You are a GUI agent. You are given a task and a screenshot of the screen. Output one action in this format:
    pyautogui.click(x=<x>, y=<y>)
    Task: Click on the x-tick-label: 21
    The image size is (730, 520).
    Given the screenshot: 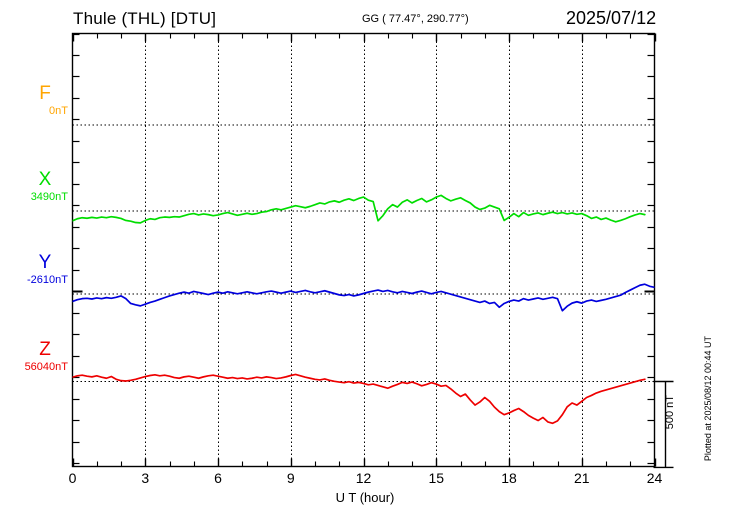 What is the action you would take?
    pyautogui.click(x=581, y=478)
    